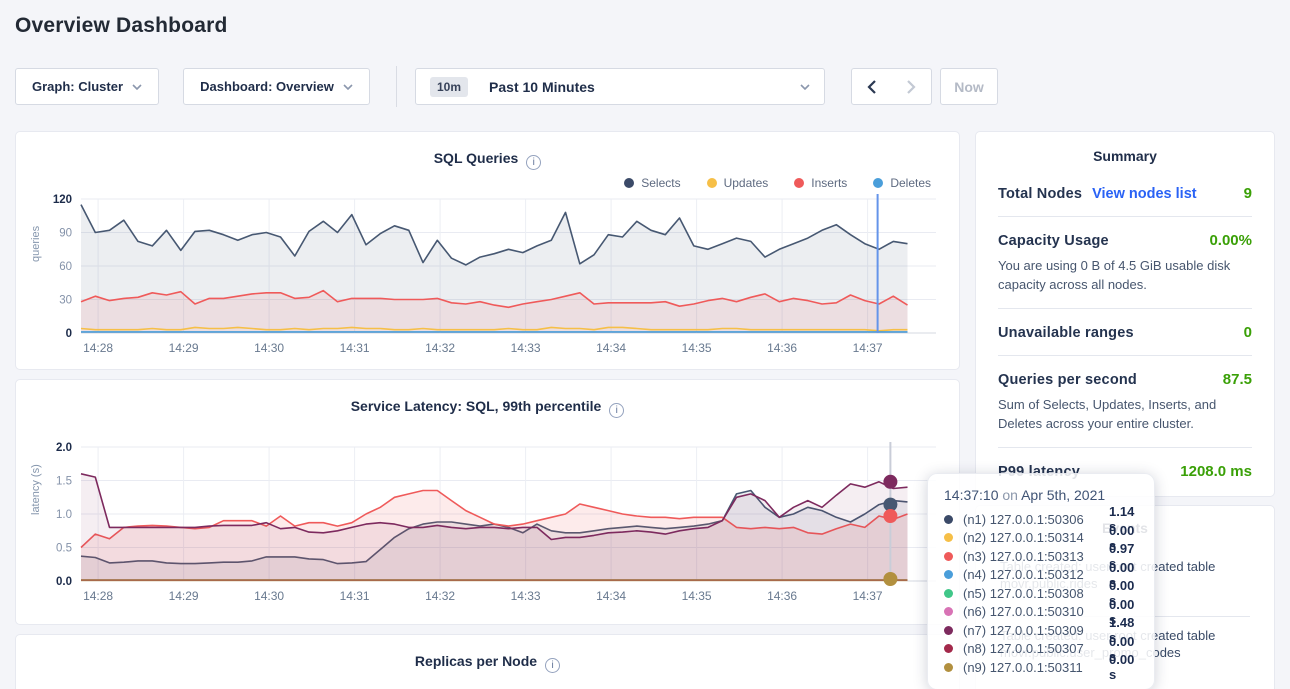  I want to click on tooltip-node-address: (n6) 127.0.0.1:50310, so click(1023, 612).